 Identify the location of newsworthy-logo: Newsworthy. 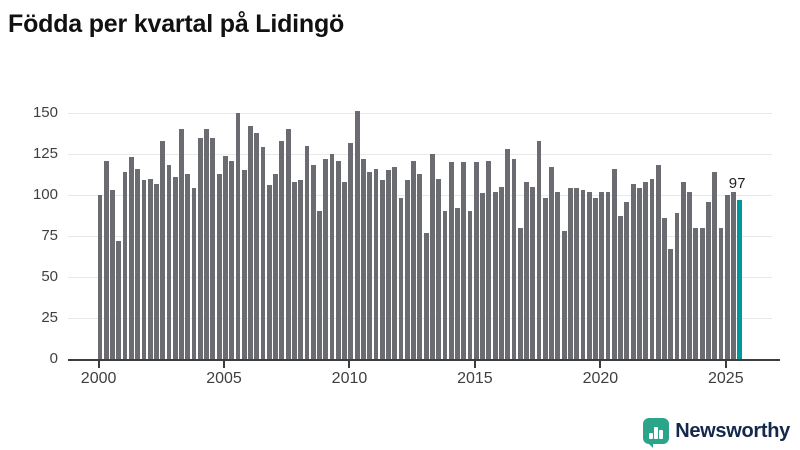
(716, 433).